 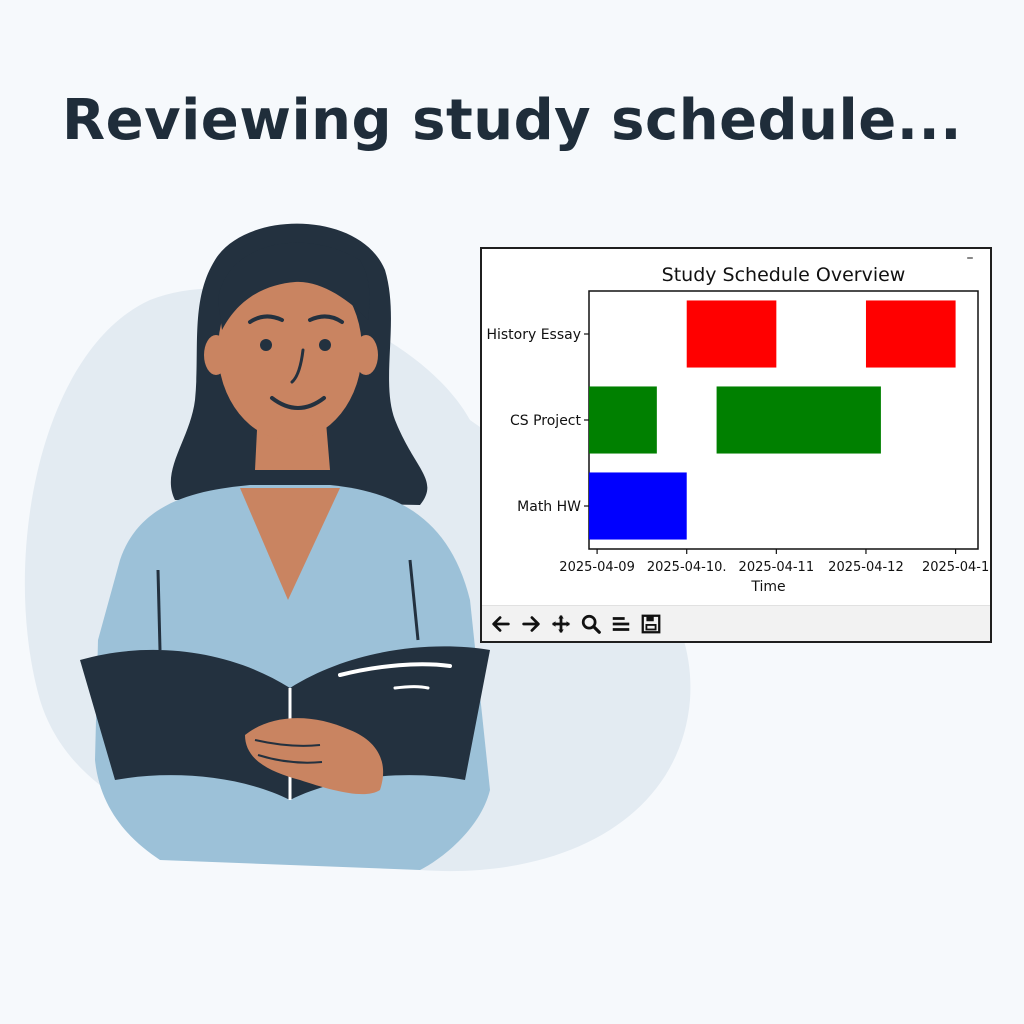 I want to click on pan-move-icon, so click(x=561, y=623).